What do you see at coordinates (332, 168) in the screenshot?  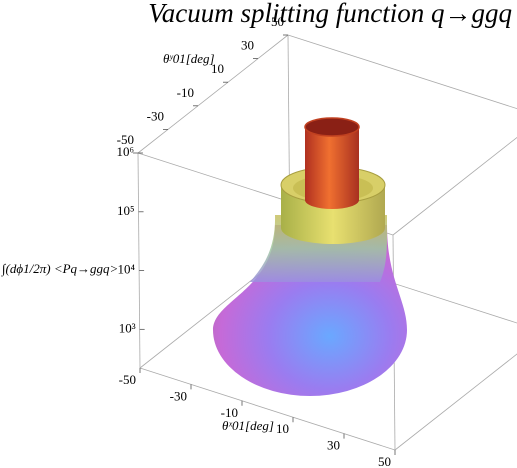 I see `surface-top-tier` at bounding box center [332, 168].